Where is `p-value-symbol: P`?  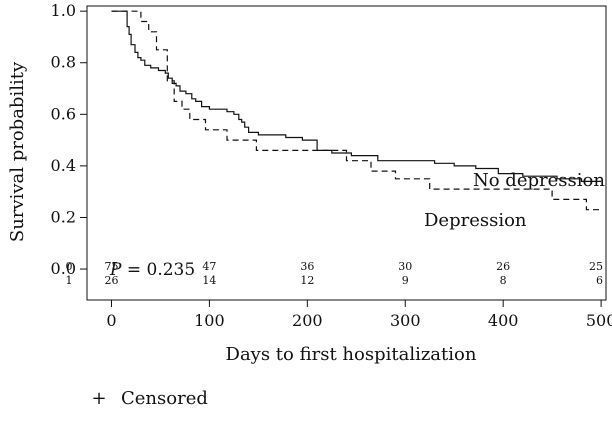
p-value-symbol: P is located at coordinates (115, 270).